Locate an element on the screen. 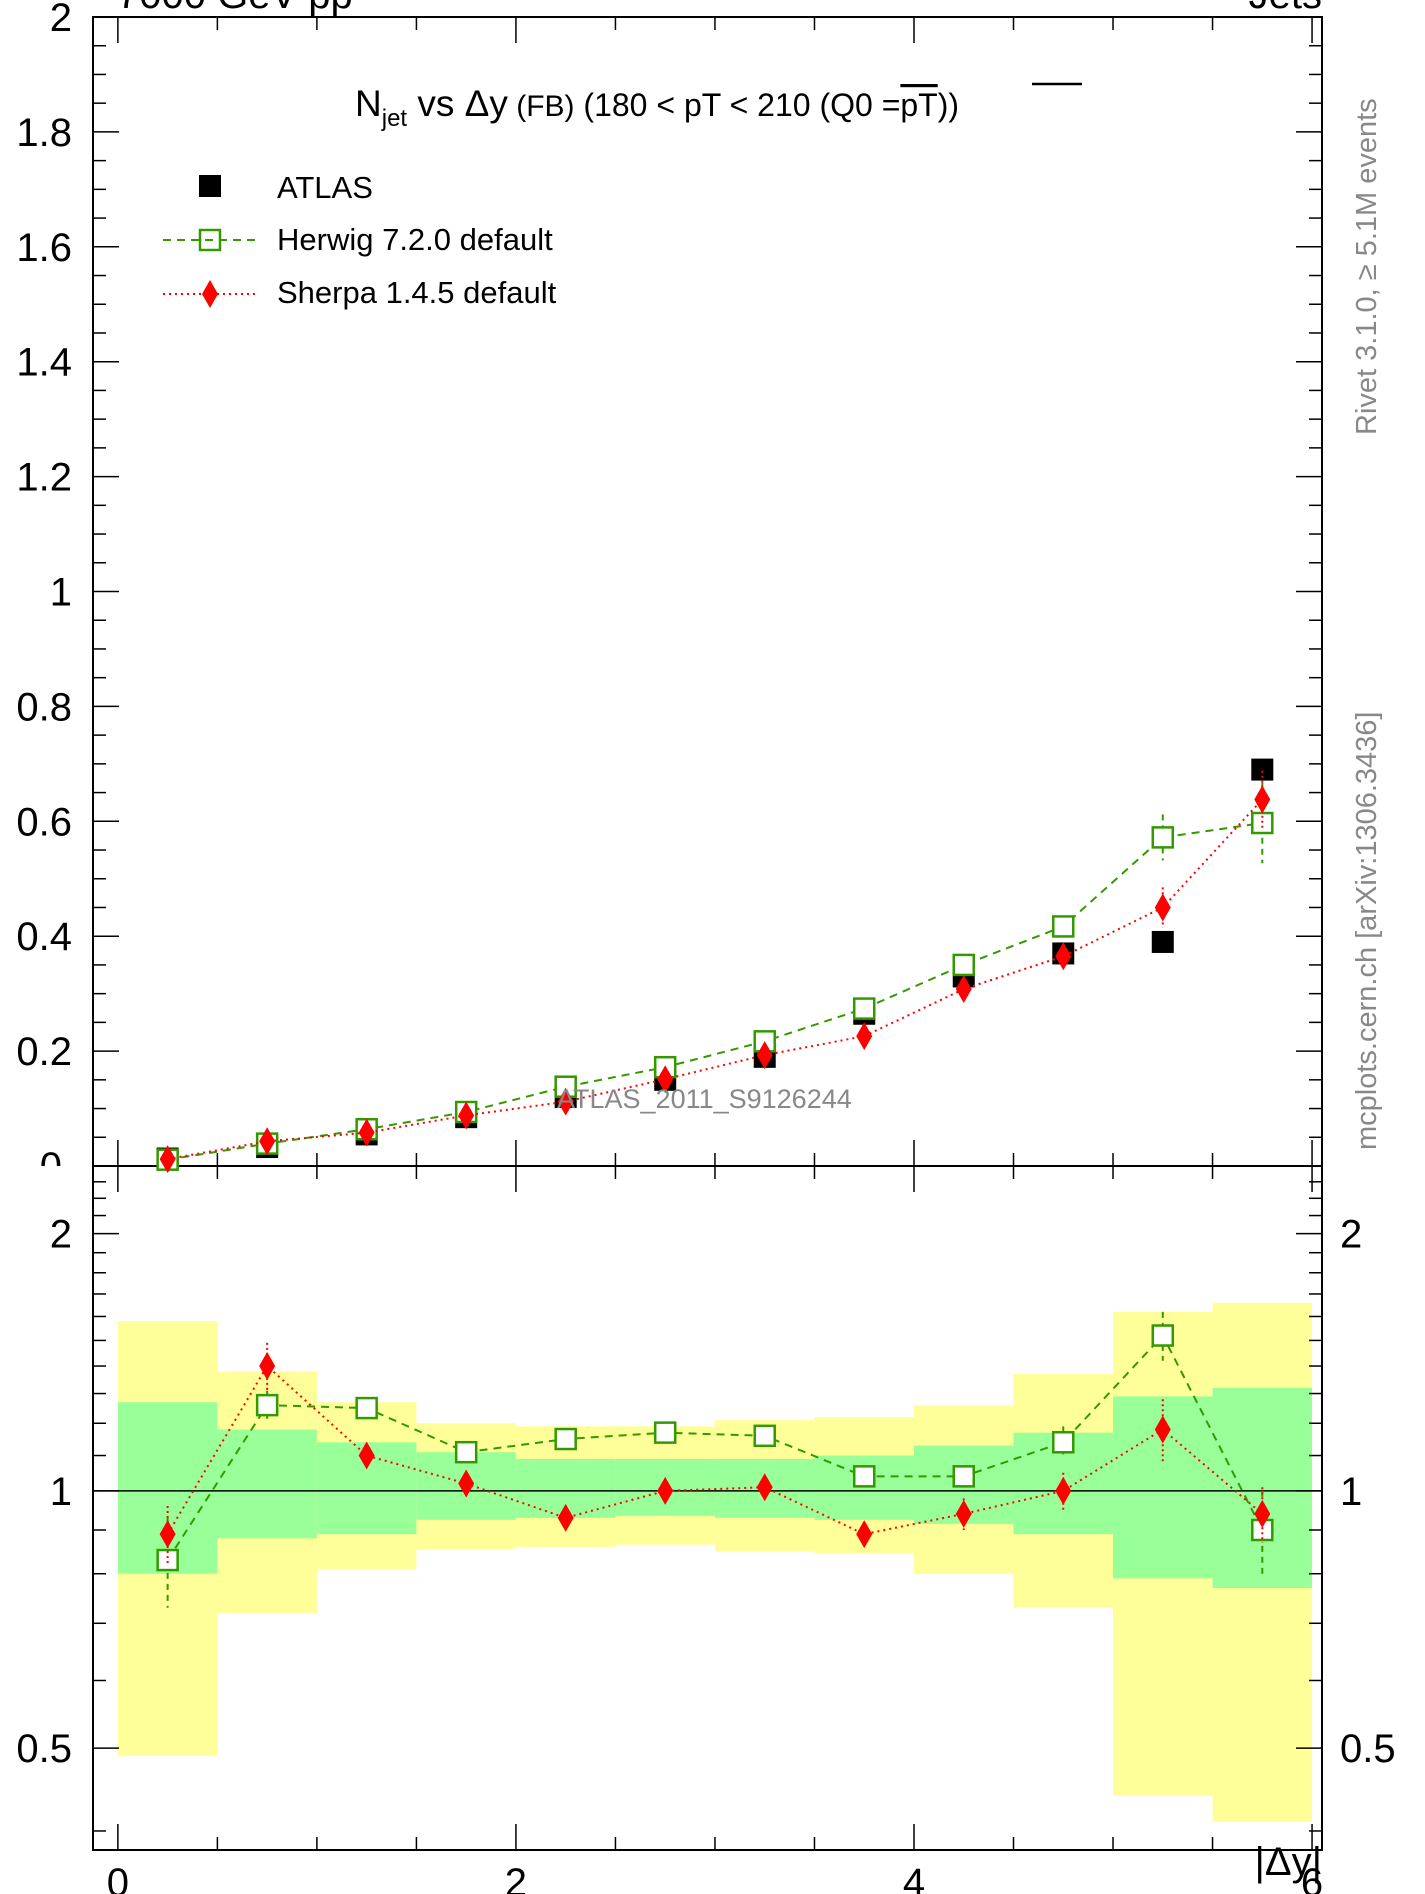 Image resolution: width=1425 pixels, height=1894 pixels. mcplots-label: mcplots.cern.ch [arXiv:1306.3436] is located at coordinates (1367, 931).